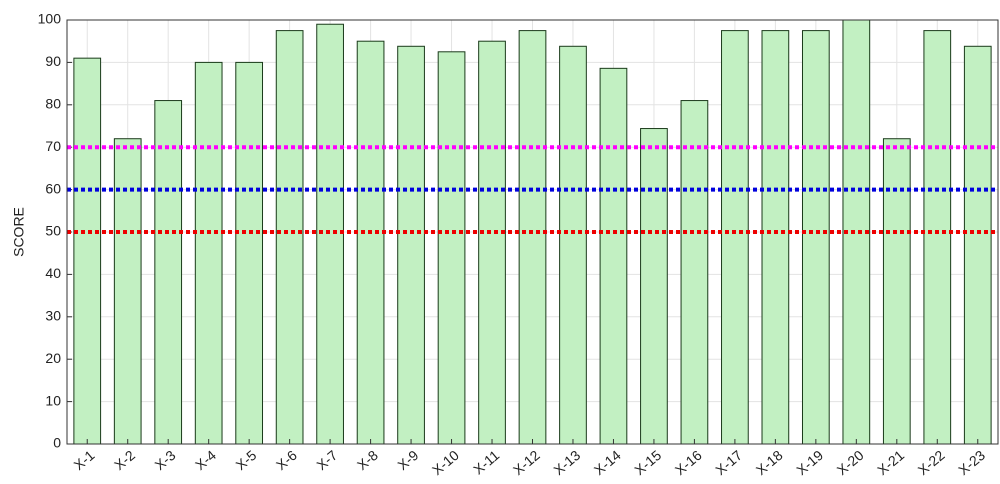 The height and width of the screenshot is (484, 1000). Describe the element at coordinates (50, 19) in the screenshot. I see `y-tick-label: 100` at that location.